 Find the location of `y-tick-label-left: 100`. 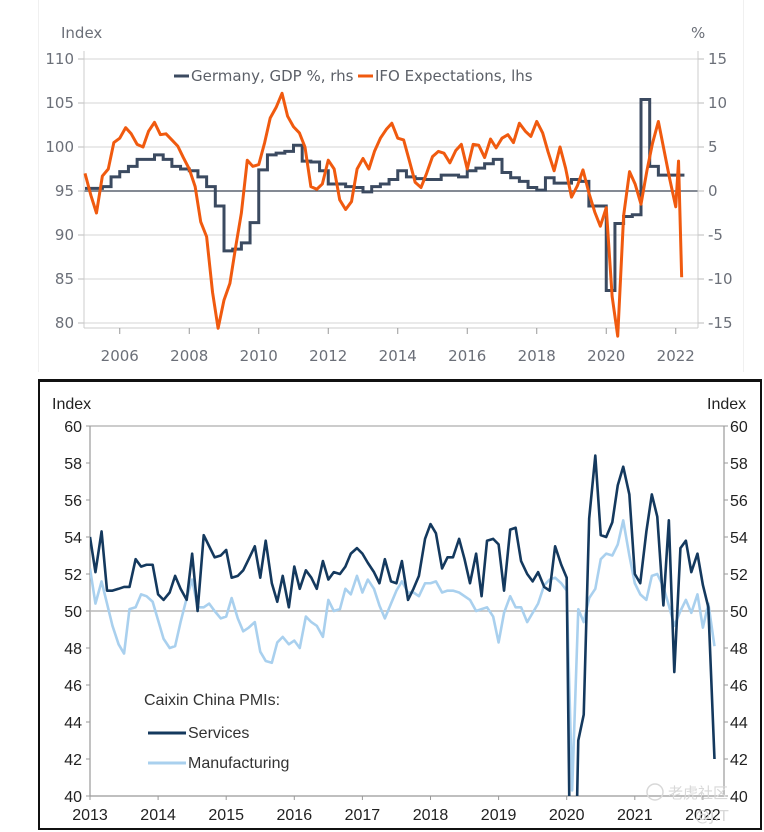

y-tick-label-left: 100 is located at coordinates (59, 147).